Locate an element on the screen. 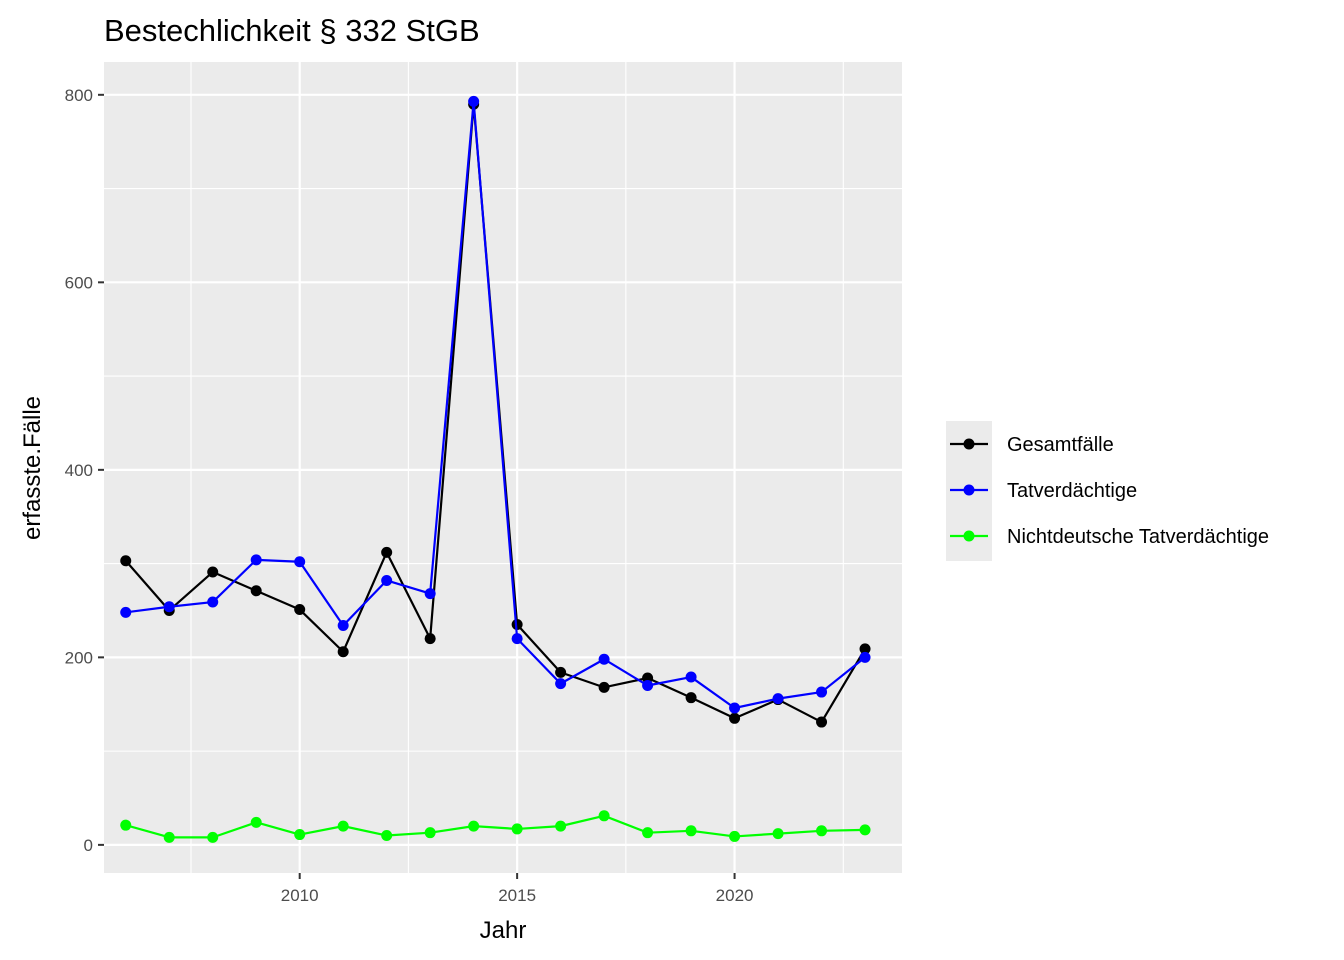 This screenshot has height=960, width=1344. legend-item: Gesamtfälle is located at coordinates (1032, 445).